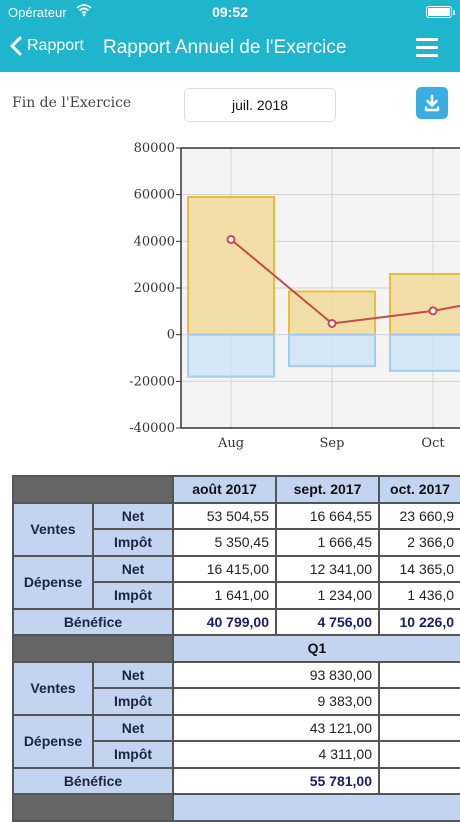  Describe the element at coordinates (327, 621) in the screenshot. I see `profit-cell: 4 756,00` at that location.